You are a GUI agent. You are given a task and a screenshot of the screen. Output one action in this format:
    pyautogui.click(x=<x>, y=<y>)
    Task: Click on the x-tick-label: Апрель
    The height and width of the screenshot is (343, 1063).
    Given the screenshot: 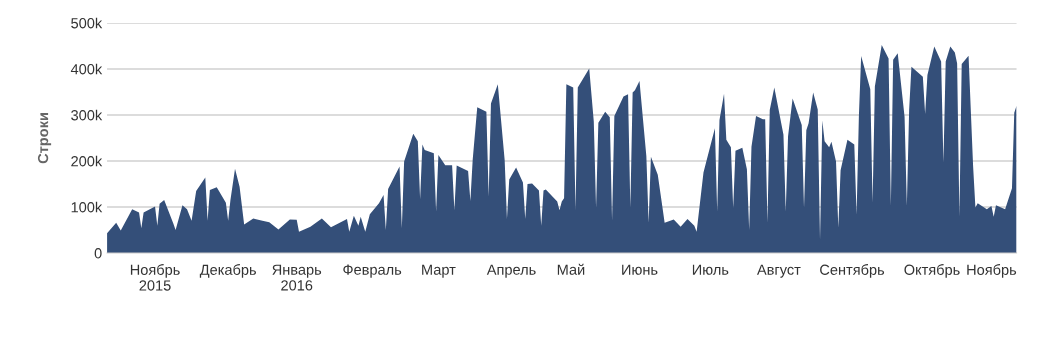 What is the action you would take?
    pyautogui.click(x=511, y=271)
    